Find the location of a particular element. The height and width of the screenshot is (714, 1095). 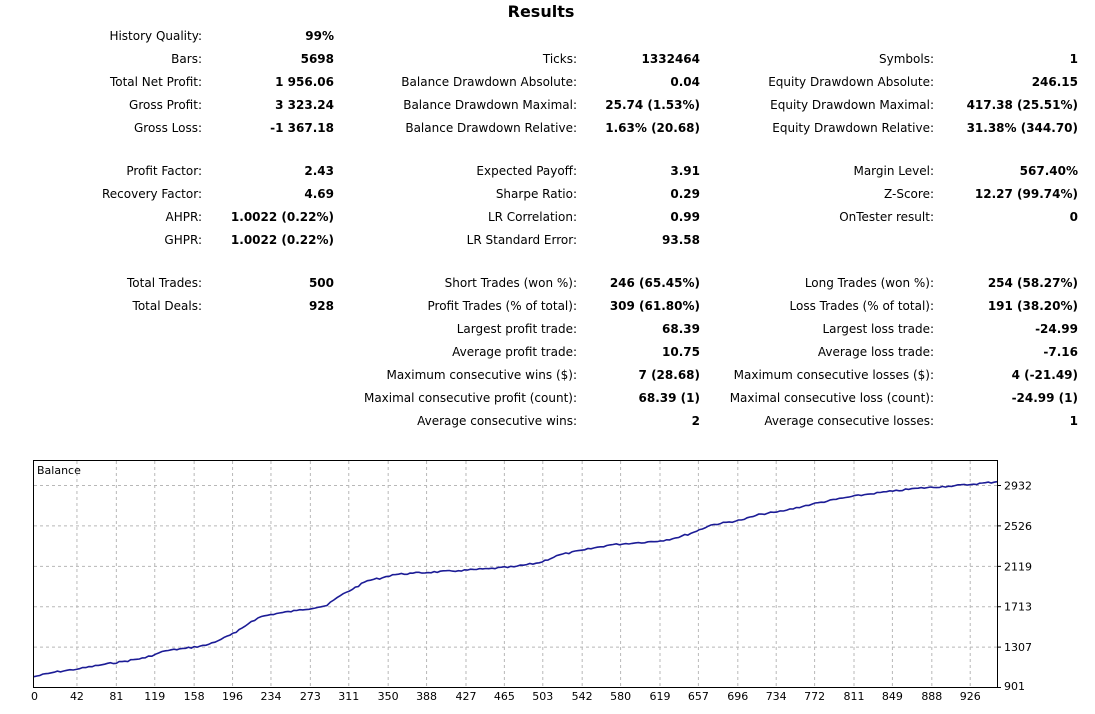

x-tick-label: 388 is located at coordinates (426, 696).